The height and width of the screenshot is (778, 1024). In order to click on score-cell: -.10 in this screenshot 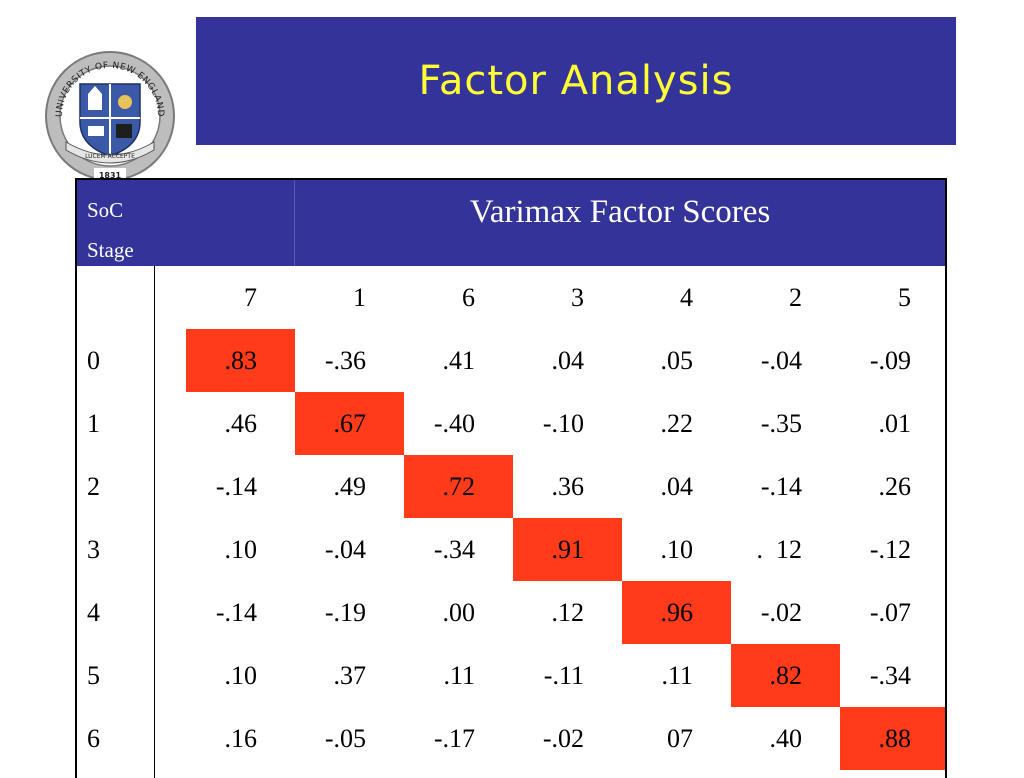, I will do `click(563, 423)`.